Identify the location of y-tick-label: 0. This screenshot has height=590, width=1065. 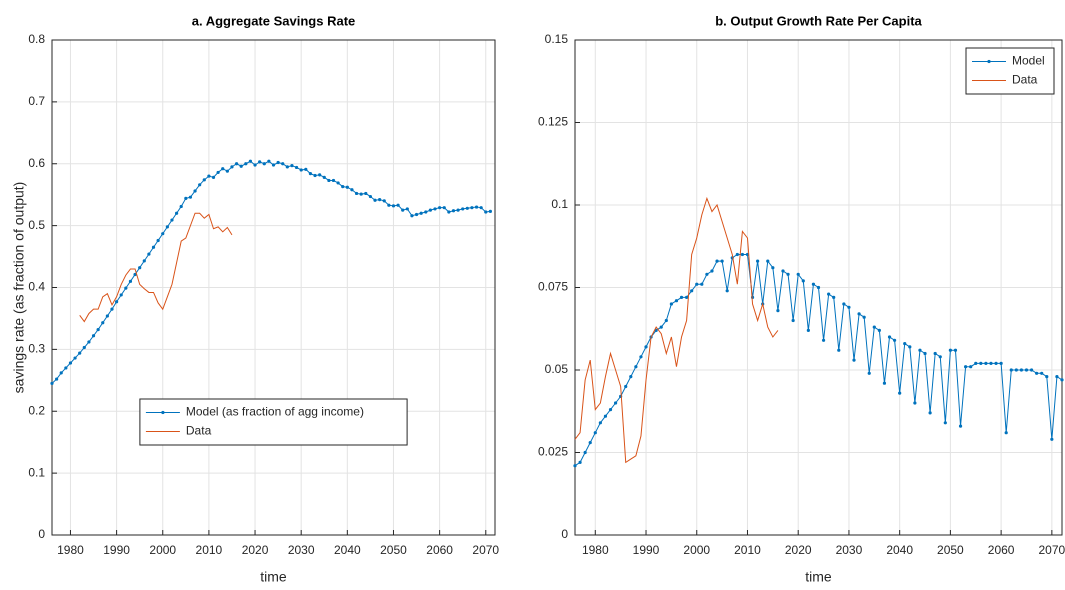
(41, 534).